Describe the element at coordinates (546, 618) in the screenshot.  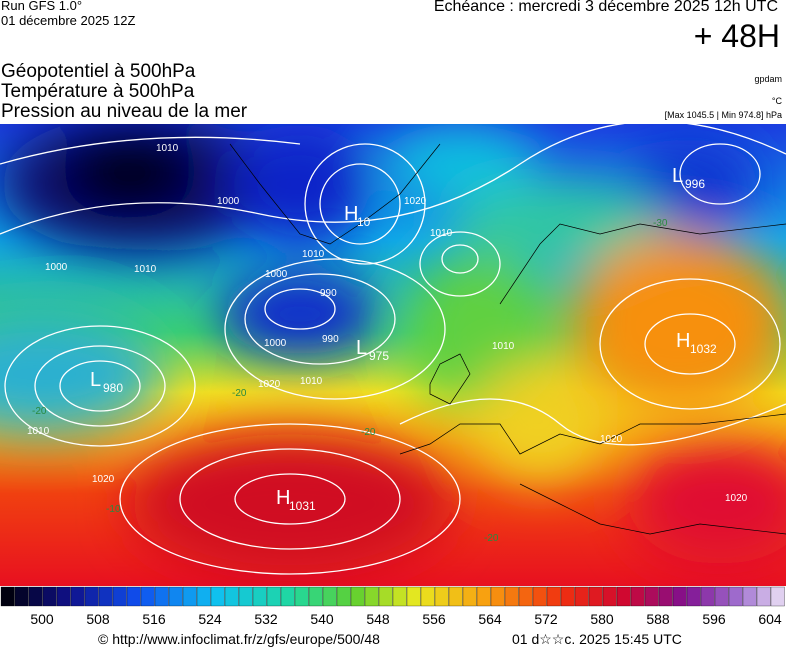
I see `colorbar-tick-label: 572` at that location.